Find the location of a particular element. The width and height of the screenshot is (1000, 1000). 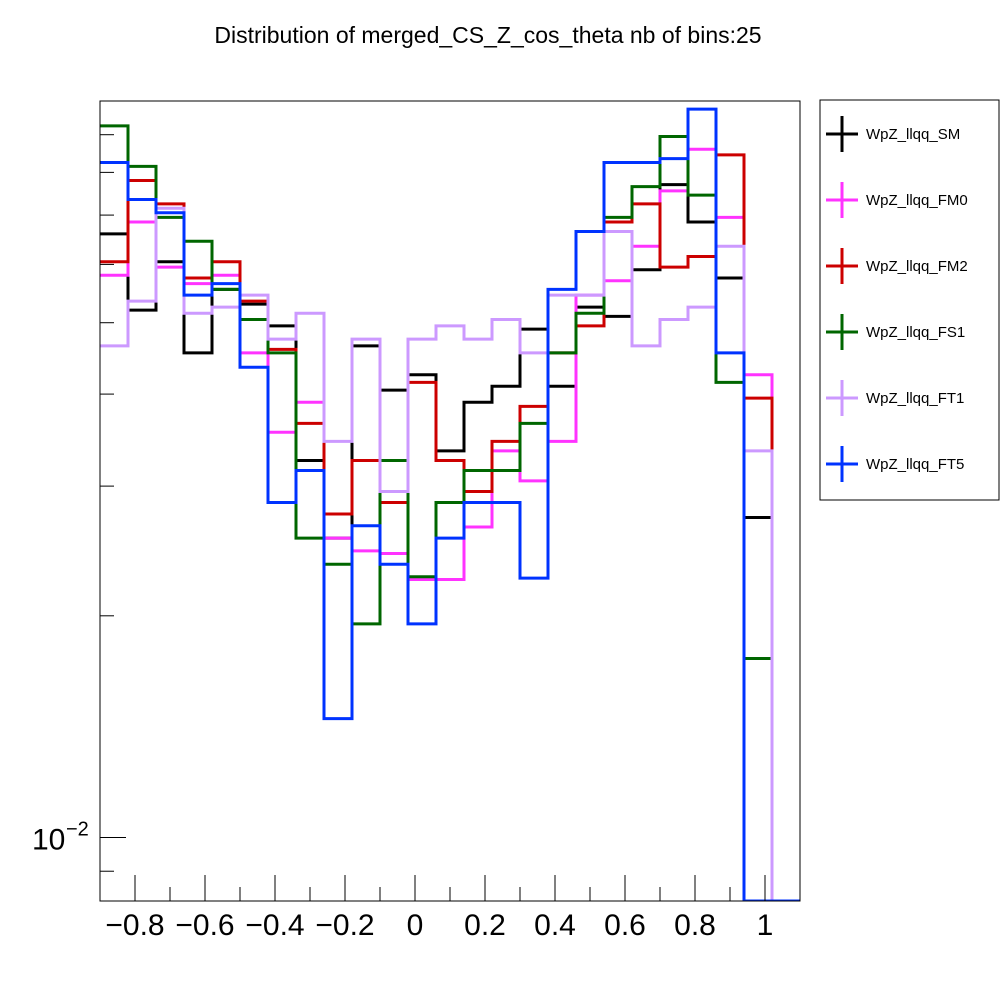

legend-entry: WpZ_llqq_FS1 is located at coordinates (895, 332).